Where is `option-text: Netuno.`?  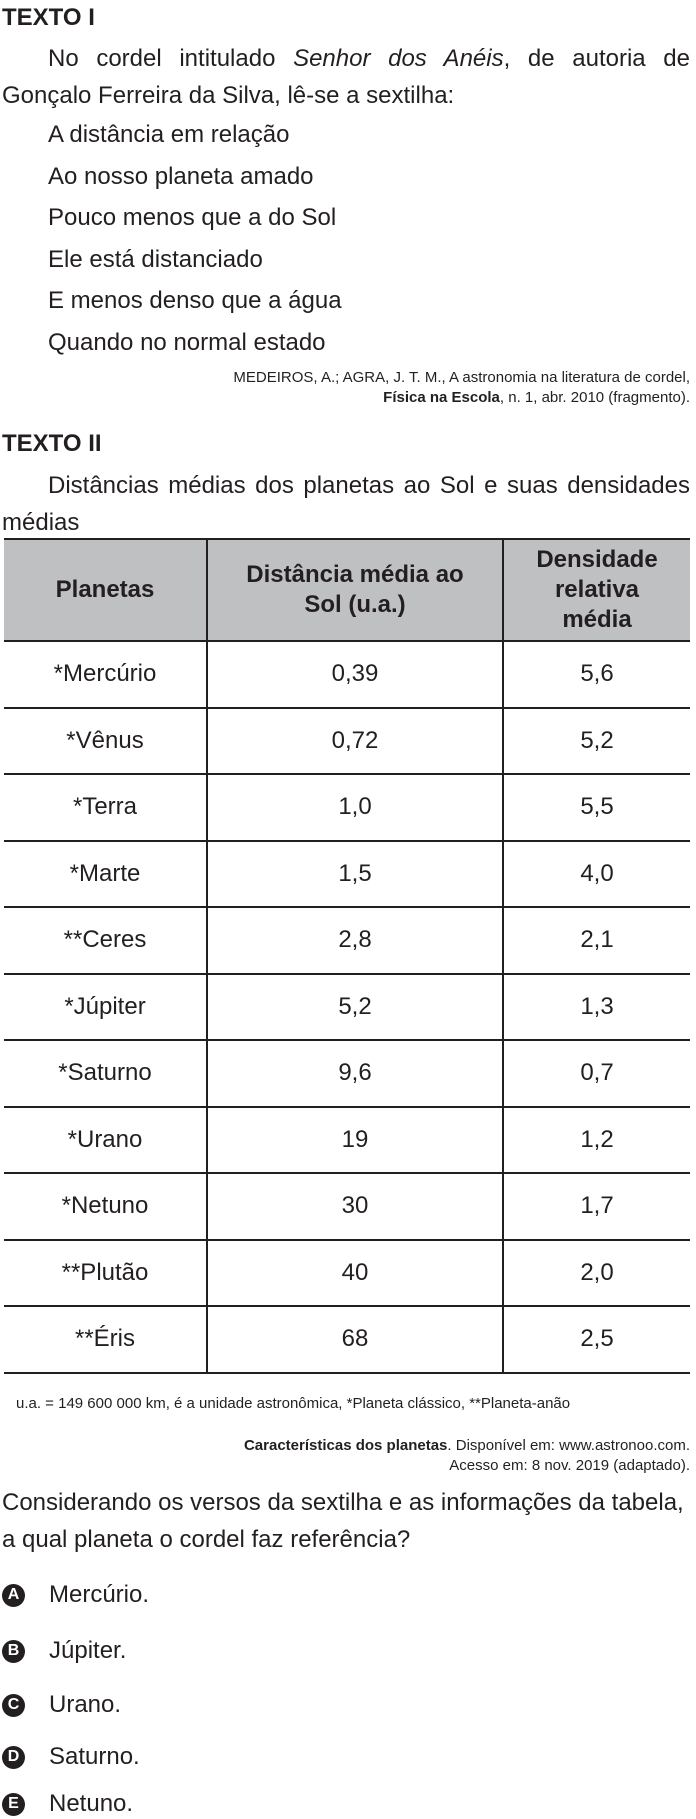
option-text: Netuno. is located at coordinates (91, 1803).